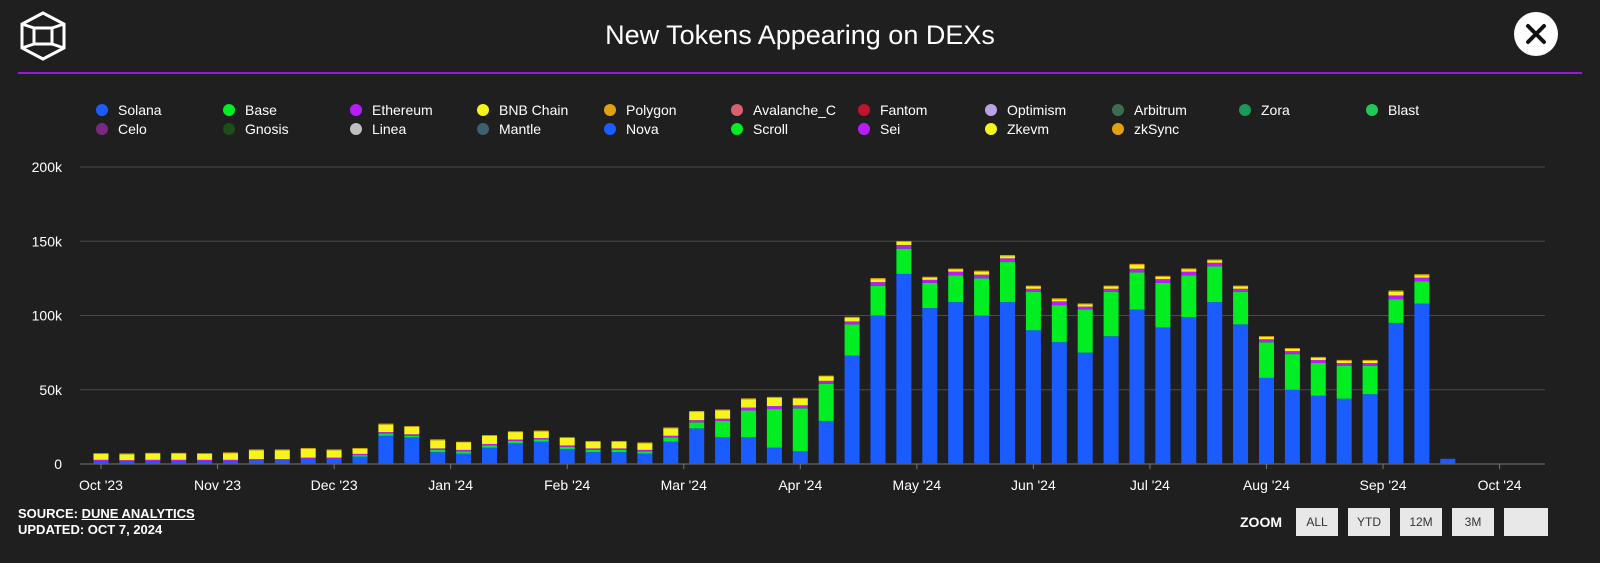  What do you see at coordinates (800, 485) in the screenshot?
I see `x-tick-label: Apr '24` at bounding box center [800, 485].